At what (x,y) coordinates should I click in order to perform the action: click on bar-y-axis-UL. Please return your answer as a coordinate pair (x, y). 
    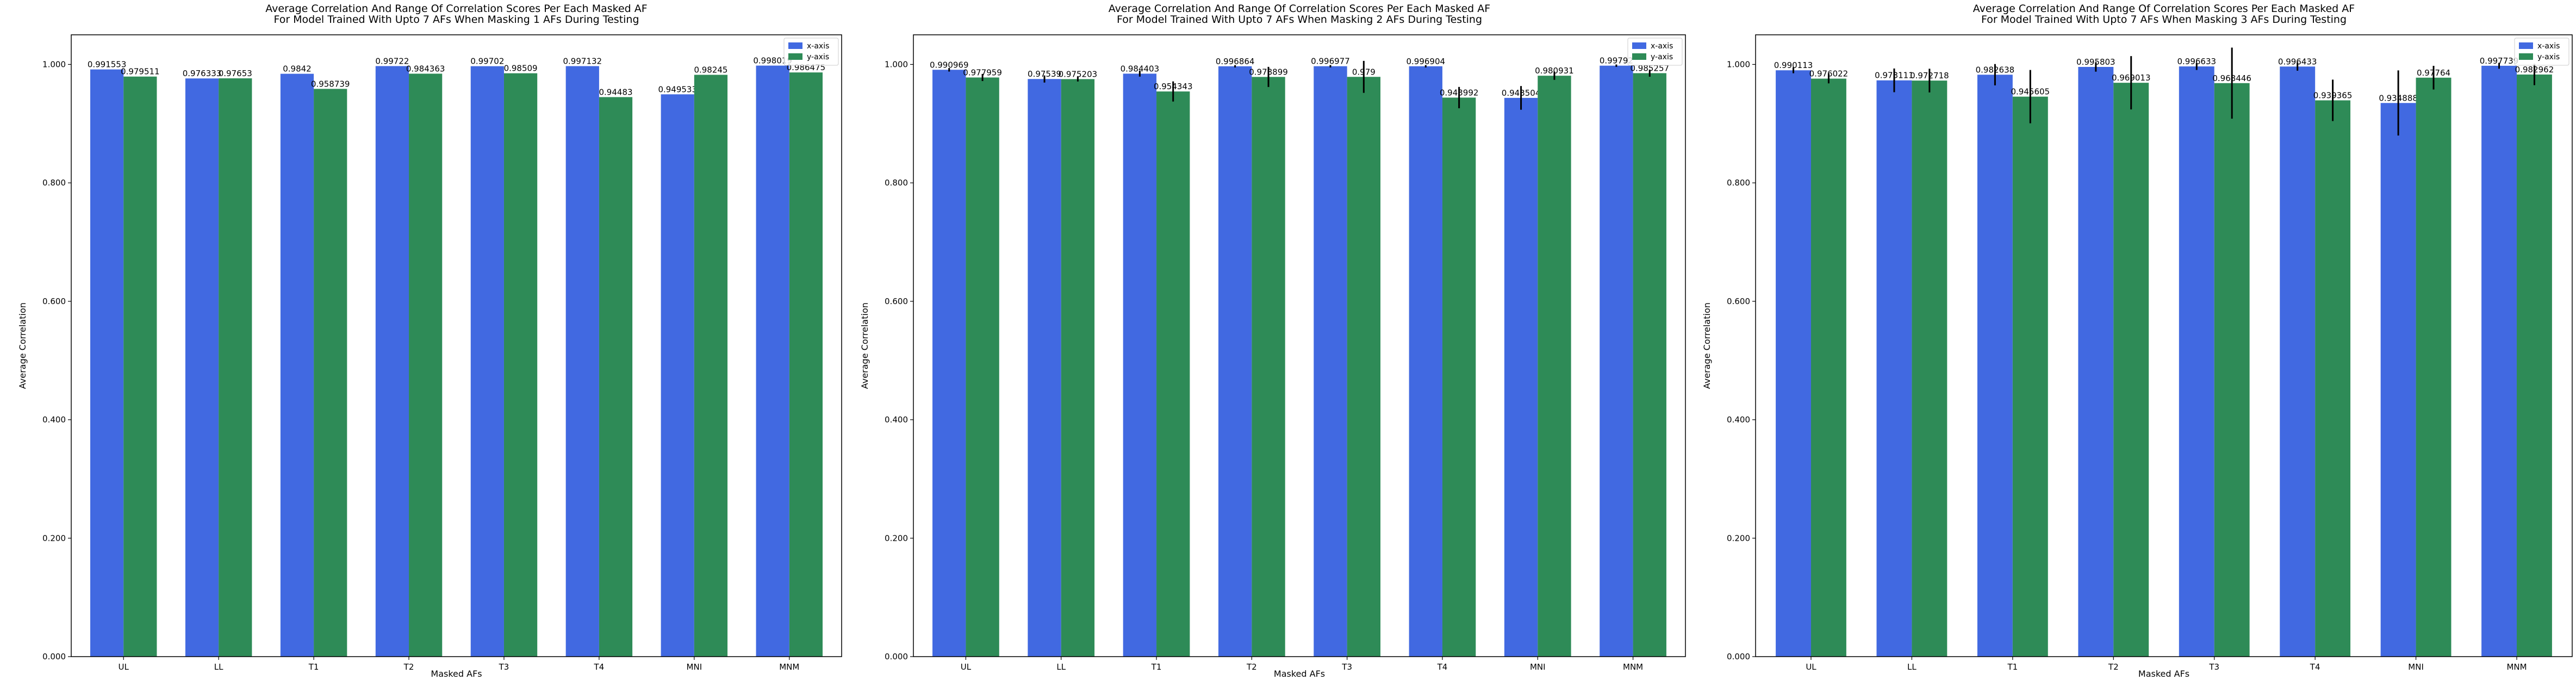
    Looking at the image, I should click on (140, 366).